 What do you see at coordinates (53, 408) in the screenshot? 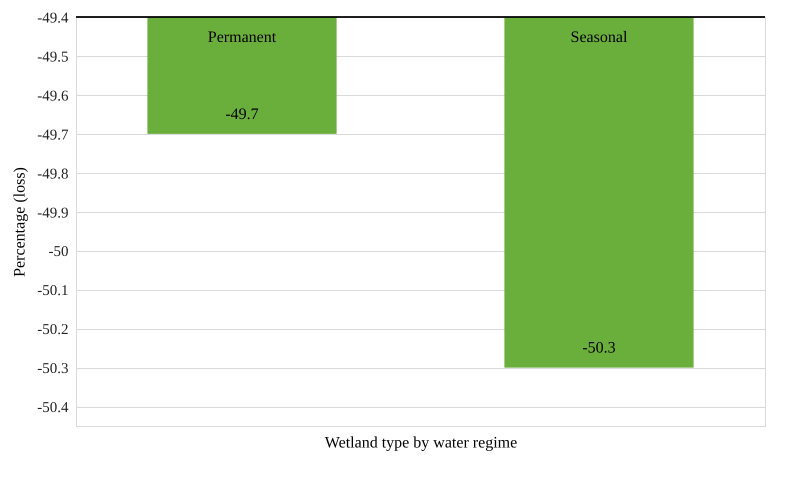
I see `y-tick-label: -50.4` at bounding box center [53, 408].